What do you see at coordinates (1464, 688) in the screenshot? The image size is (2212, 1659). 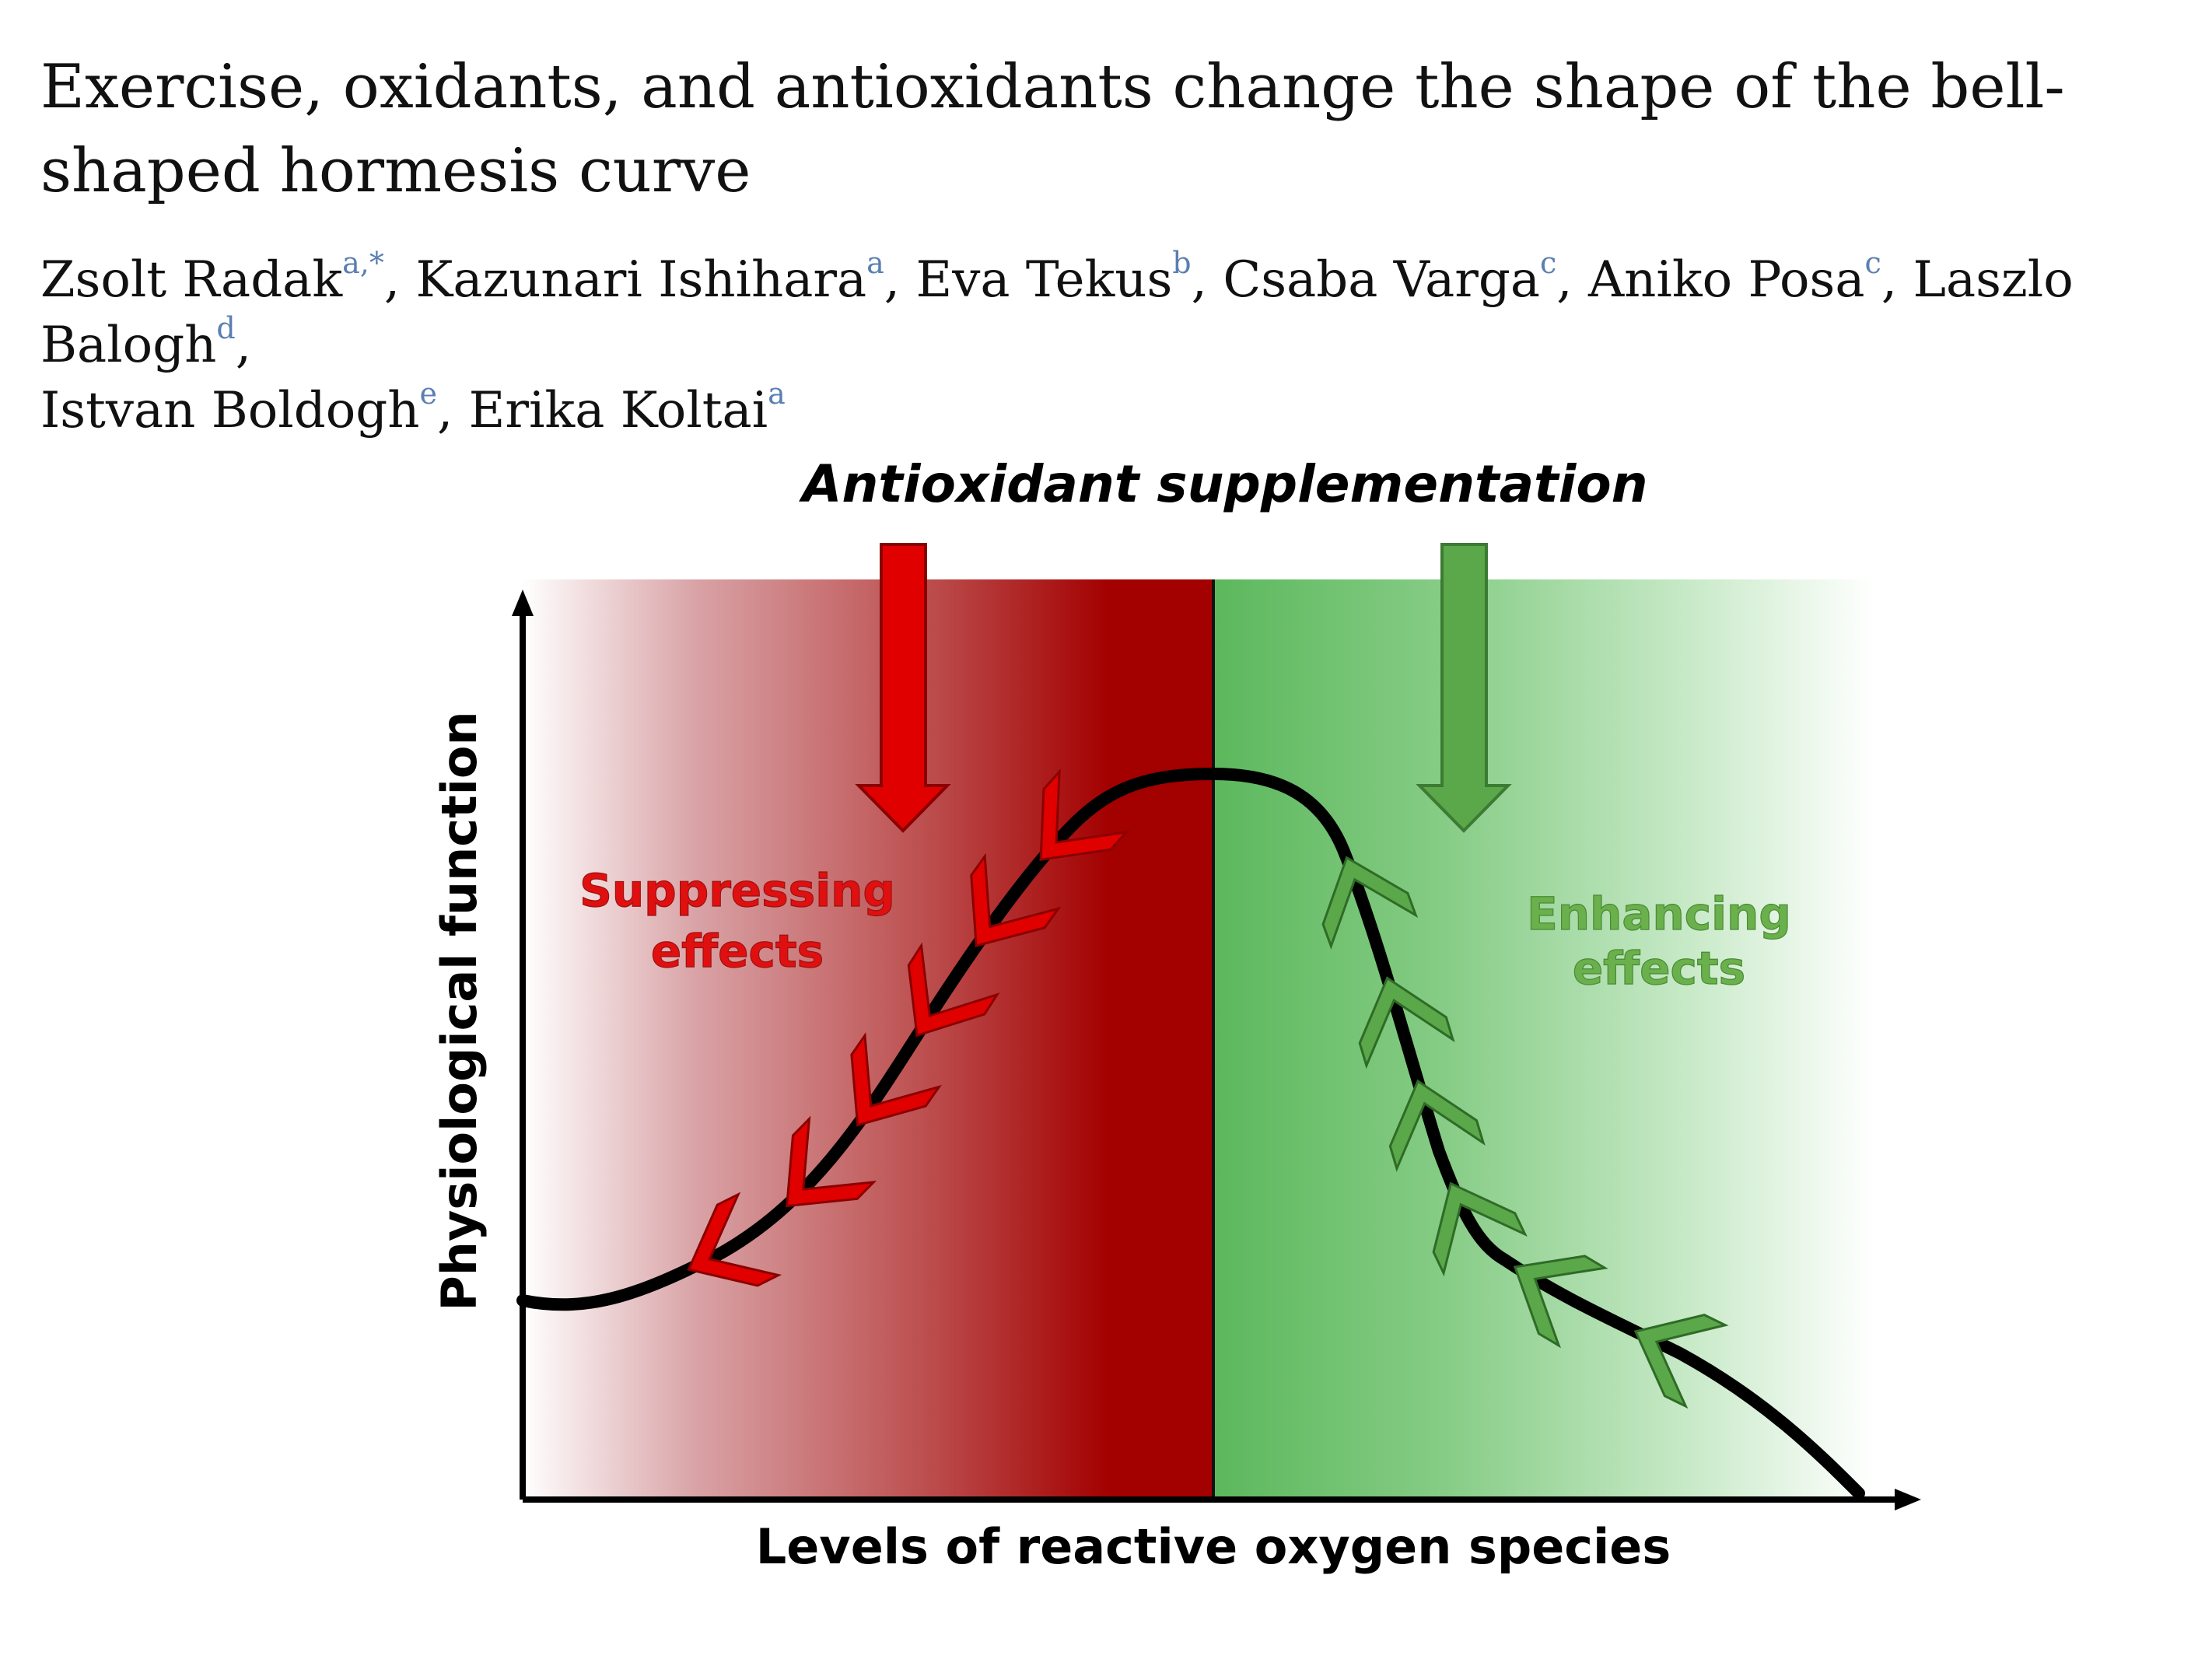 I see `green-down-arrow` at bounding box center [1464, 688].